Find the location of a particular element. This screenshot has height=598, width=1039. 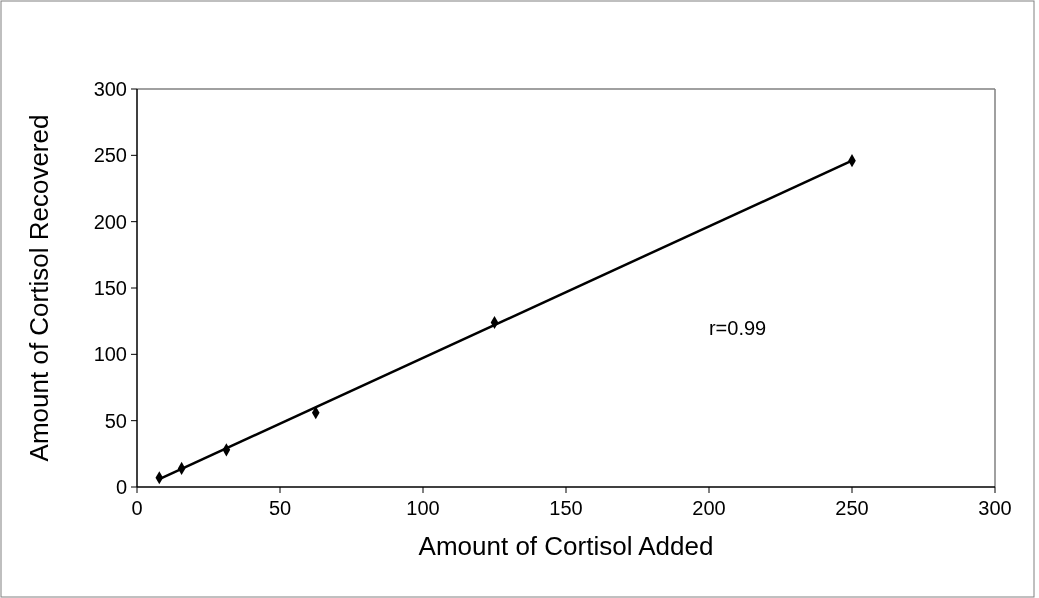

y-axis-title: Amount of Cortisol Recovered is located at coordinates (39, 288).